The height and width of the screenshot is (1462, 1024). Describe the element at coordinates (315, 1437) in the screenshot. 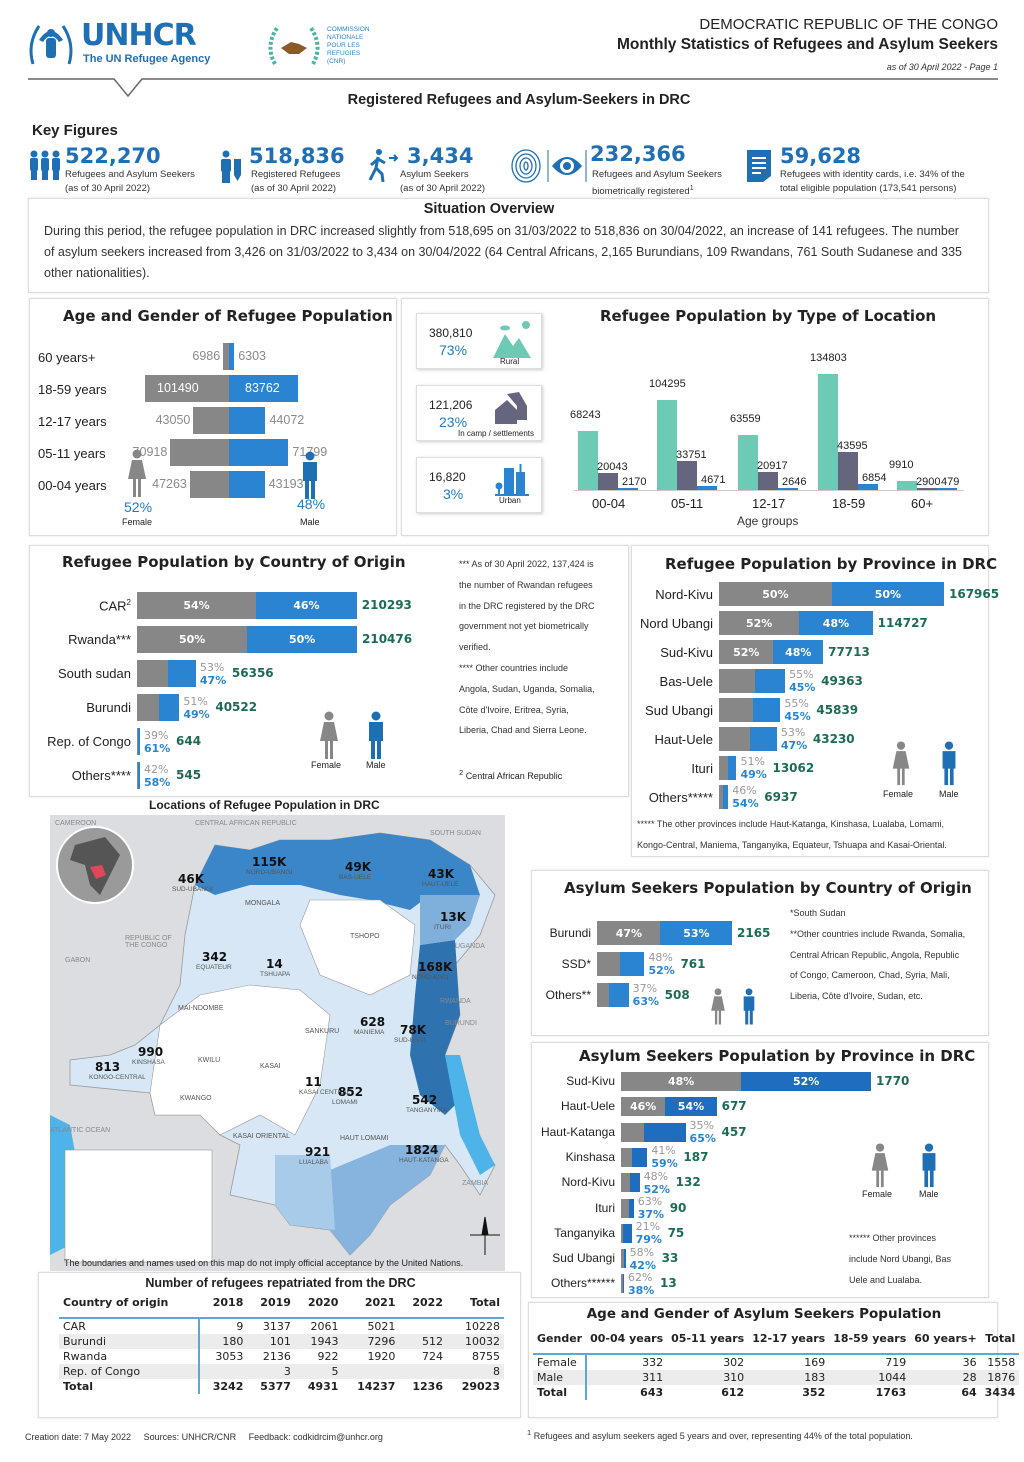

I see `feedback-email: Feedback: codkidrcim@unhcr.org` at that location.